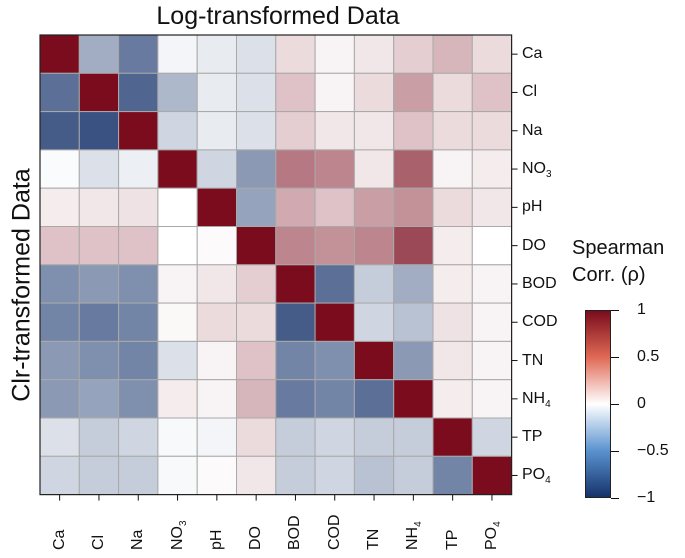 This screenshot has height=558, width=685. What do you see at coordinates (529, 92) in the screenshot?
I see `row-label: Cl` at bounding box center [529, 92].